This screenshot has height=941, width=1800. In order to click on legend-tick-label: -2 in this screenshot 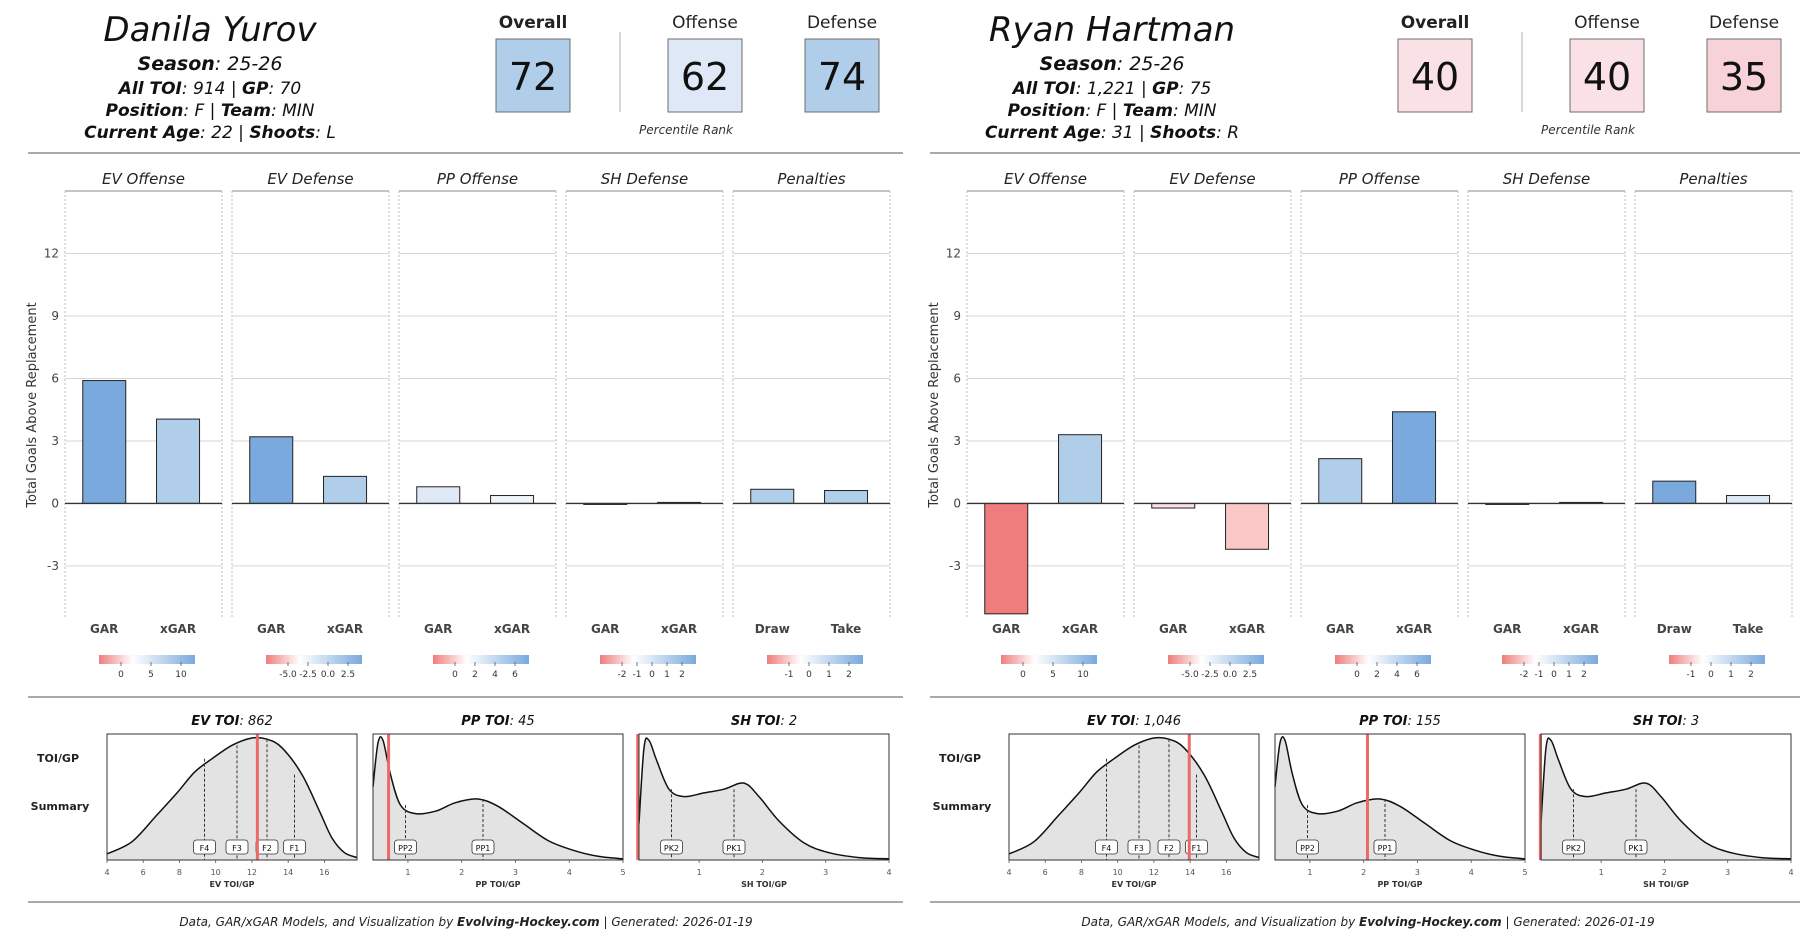, I will do `click(622, 675)`.